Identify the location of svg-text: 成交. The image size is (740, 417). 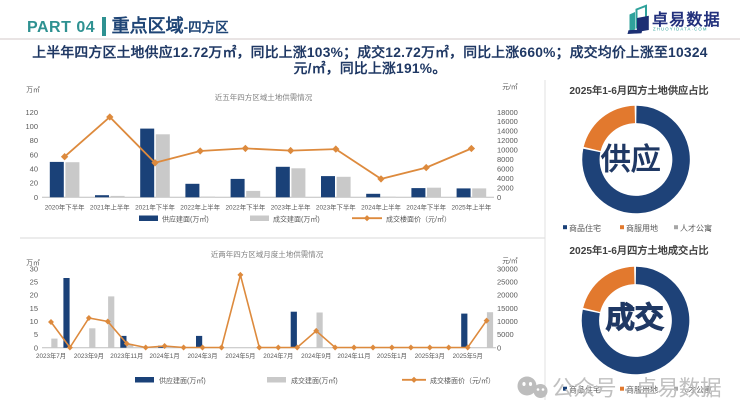
(635, 318).